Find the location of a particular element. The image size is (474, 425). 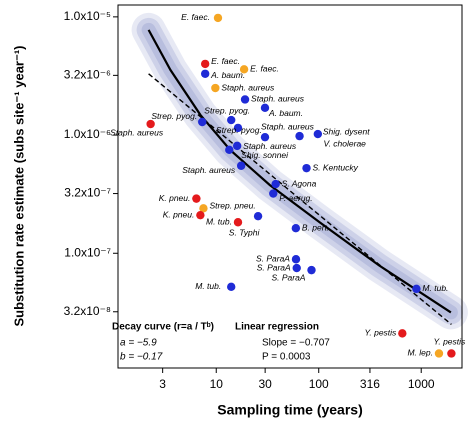

point-label: S. Agona is located at coordinates (299, 183).